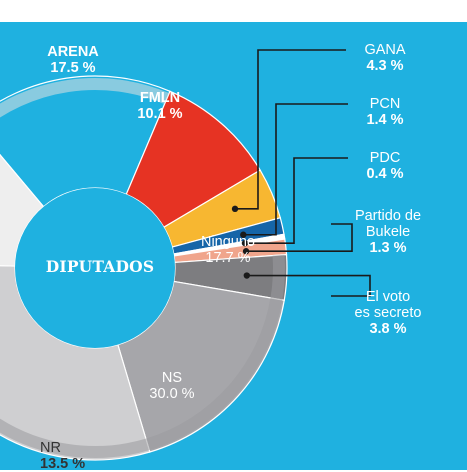  I want to click on leader-pcn, so click(295, 169).